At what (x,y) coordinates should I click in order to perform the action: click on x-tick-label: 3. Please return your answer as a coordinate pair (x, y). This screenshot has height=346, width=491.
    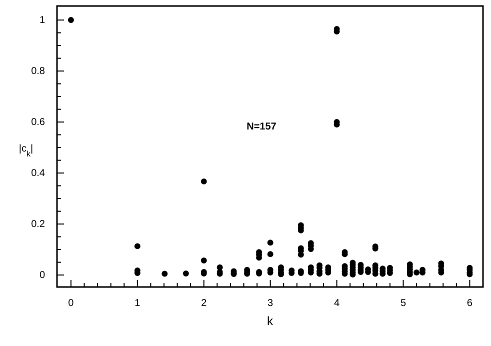
    Looking at the image, I should click on (271, 304).